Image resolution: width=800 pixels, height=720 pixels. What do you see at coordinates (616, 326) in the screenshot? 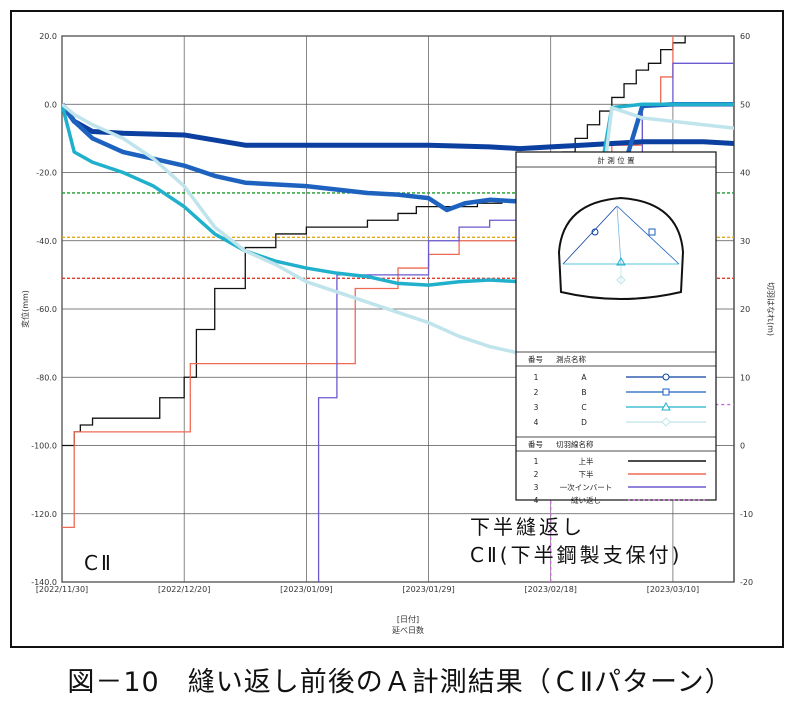
I see `legend-box` at bounding box center [616, 326].